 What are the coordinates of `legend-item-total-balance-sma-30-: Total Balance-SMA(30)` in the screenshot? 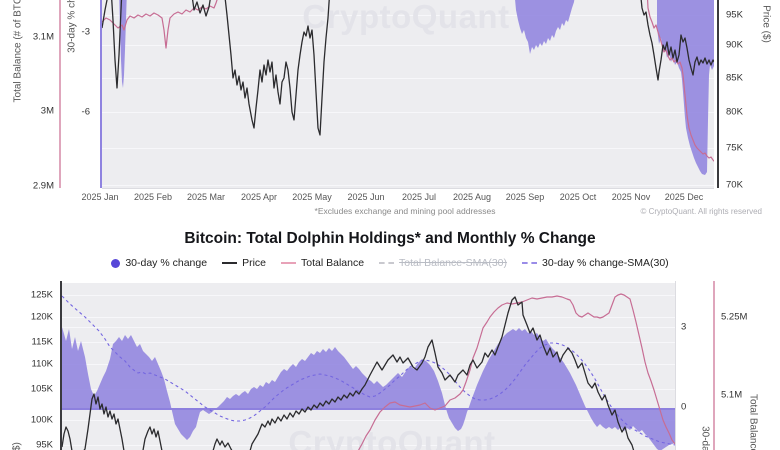 It's located at (443, 263).